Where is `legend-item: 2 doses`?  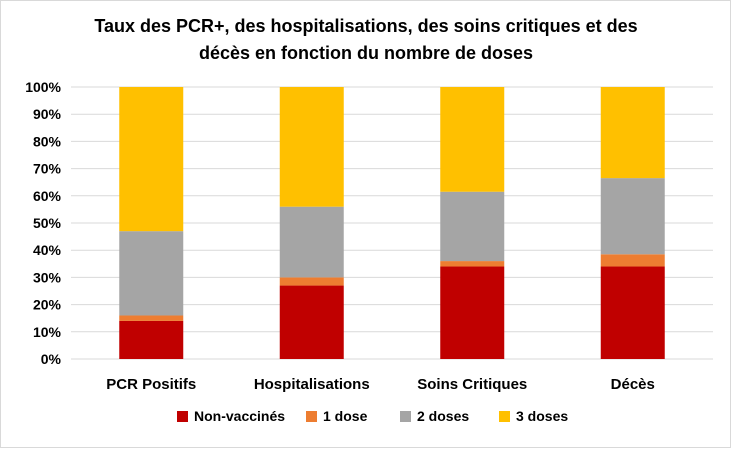
legend-item: 2 doses is located at coordinates (434, 416).